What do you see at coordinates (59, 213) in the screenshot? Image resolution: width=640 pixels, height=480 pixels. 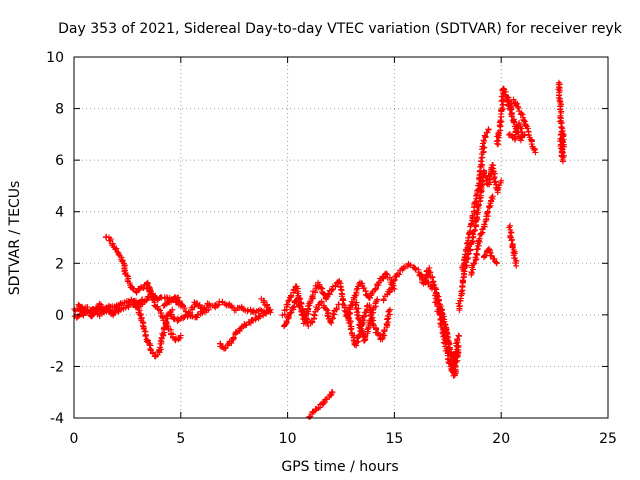 I see `y-tick-label: 4` at bounding box center [59, 213].